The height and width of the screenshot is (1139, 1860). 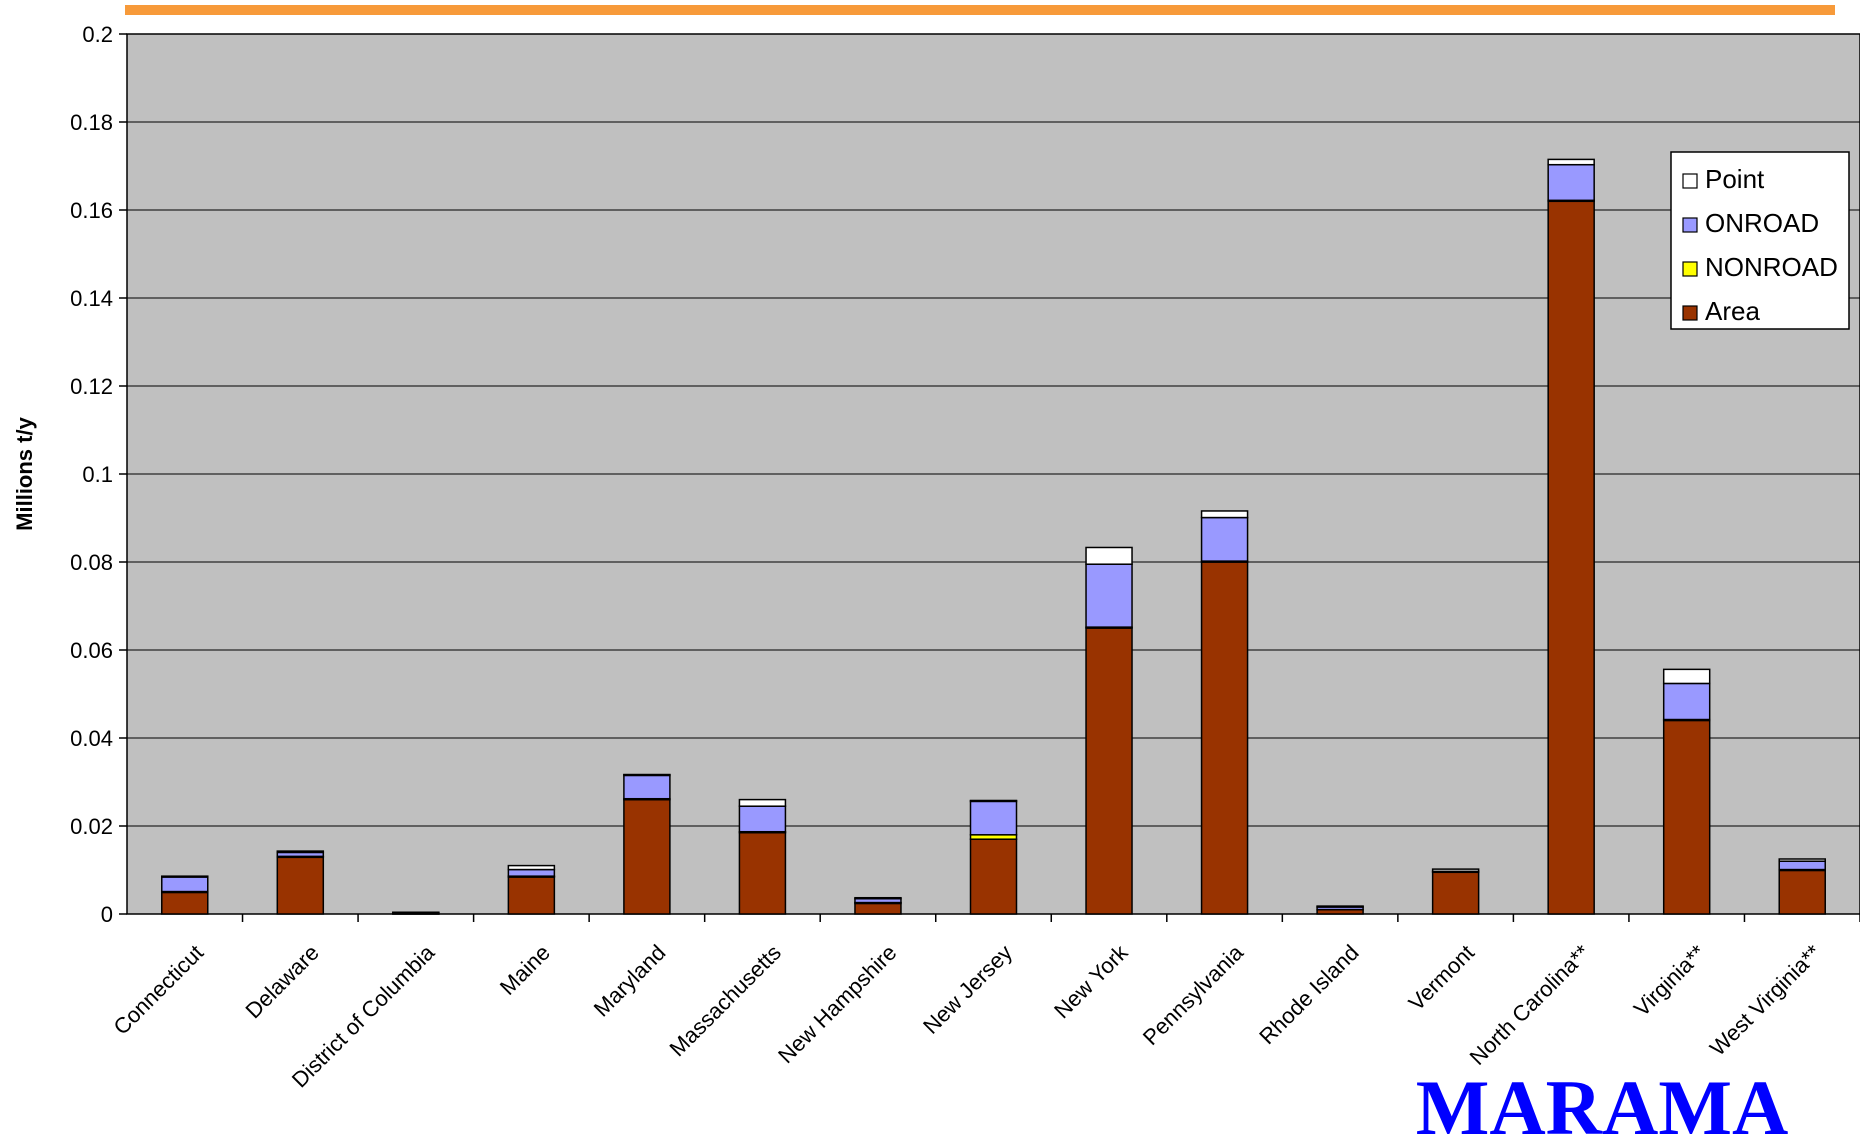 I want to click on legend-label: Area, so click(x=1732, y=311).